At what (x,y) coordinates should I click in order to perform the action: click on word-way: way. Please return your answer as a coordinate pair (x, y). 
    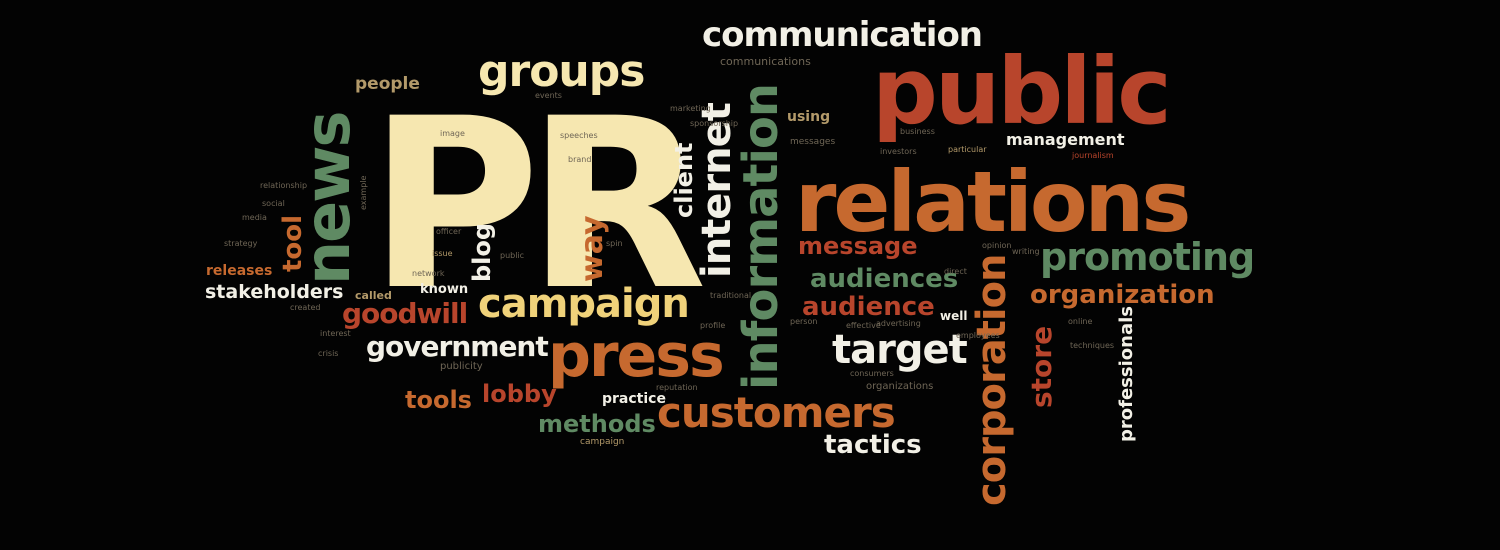
    Looking at the image, I should click on (592, 248).